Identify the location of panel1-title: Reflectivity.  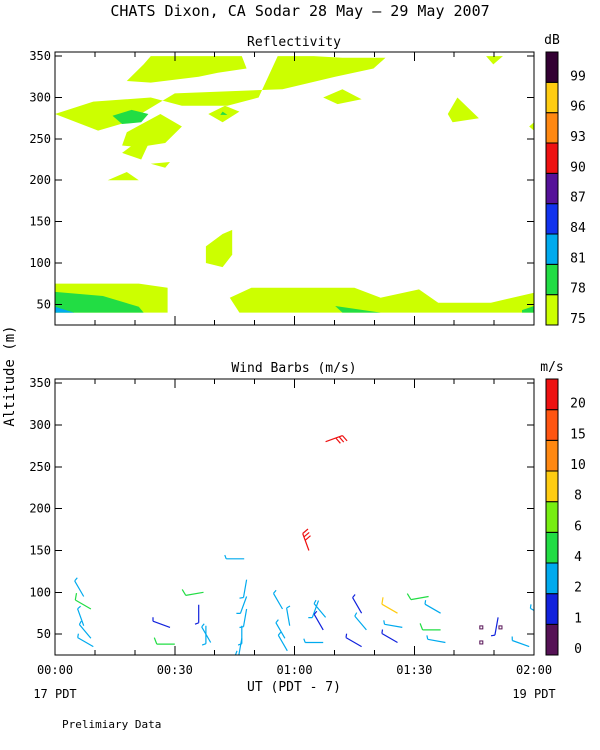
(294, 42).